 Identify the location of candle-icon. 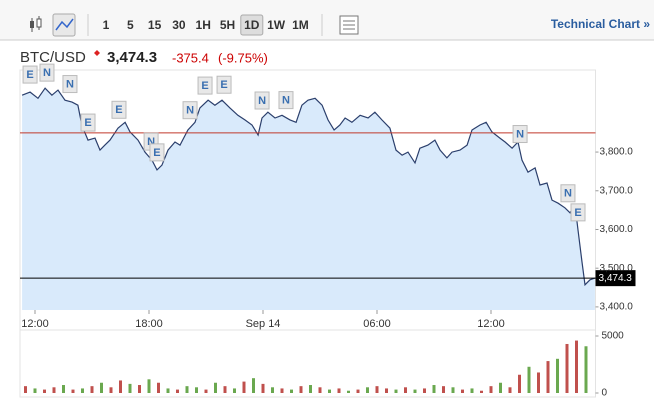
(36, 24).